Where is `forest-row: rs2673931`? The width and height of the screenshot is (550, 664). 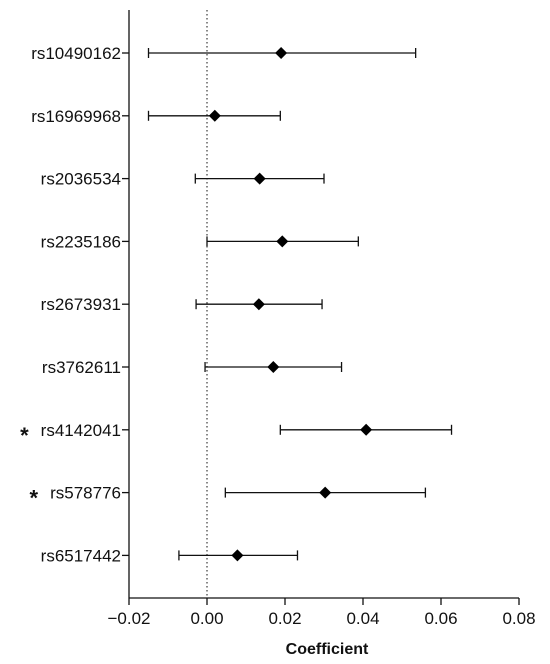
forest-row: rs2673931 is located at coordinates (182, 304).